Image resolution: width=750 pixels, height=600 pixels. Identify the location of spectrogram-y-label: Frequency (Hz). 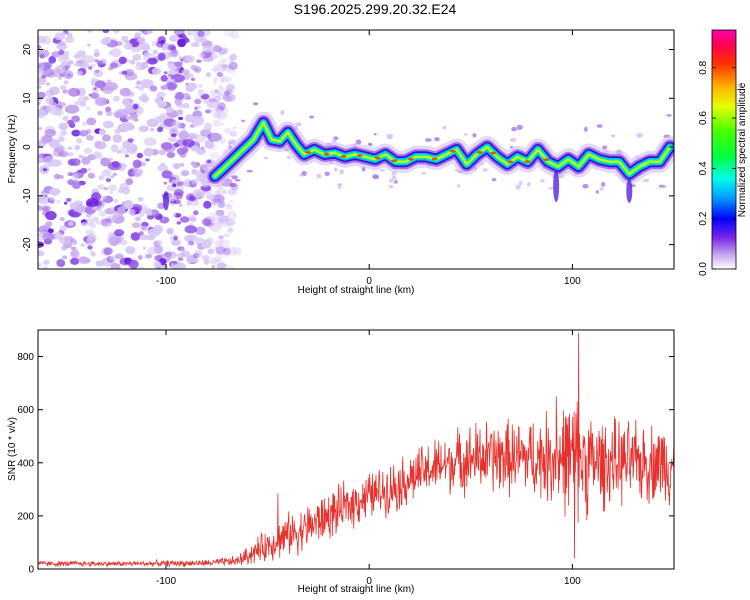
(12, 149).